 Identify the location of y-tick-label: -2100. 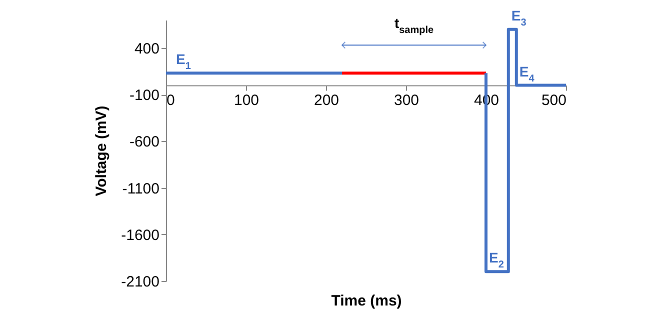
(140, 282).